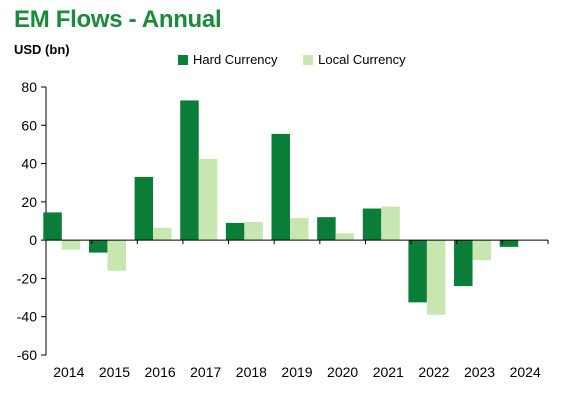 This screenshot has height=402, width=564. Describe the element at coordinates (114, 372) in the screenshot. I see `x-tick-label: 2015` at that location.